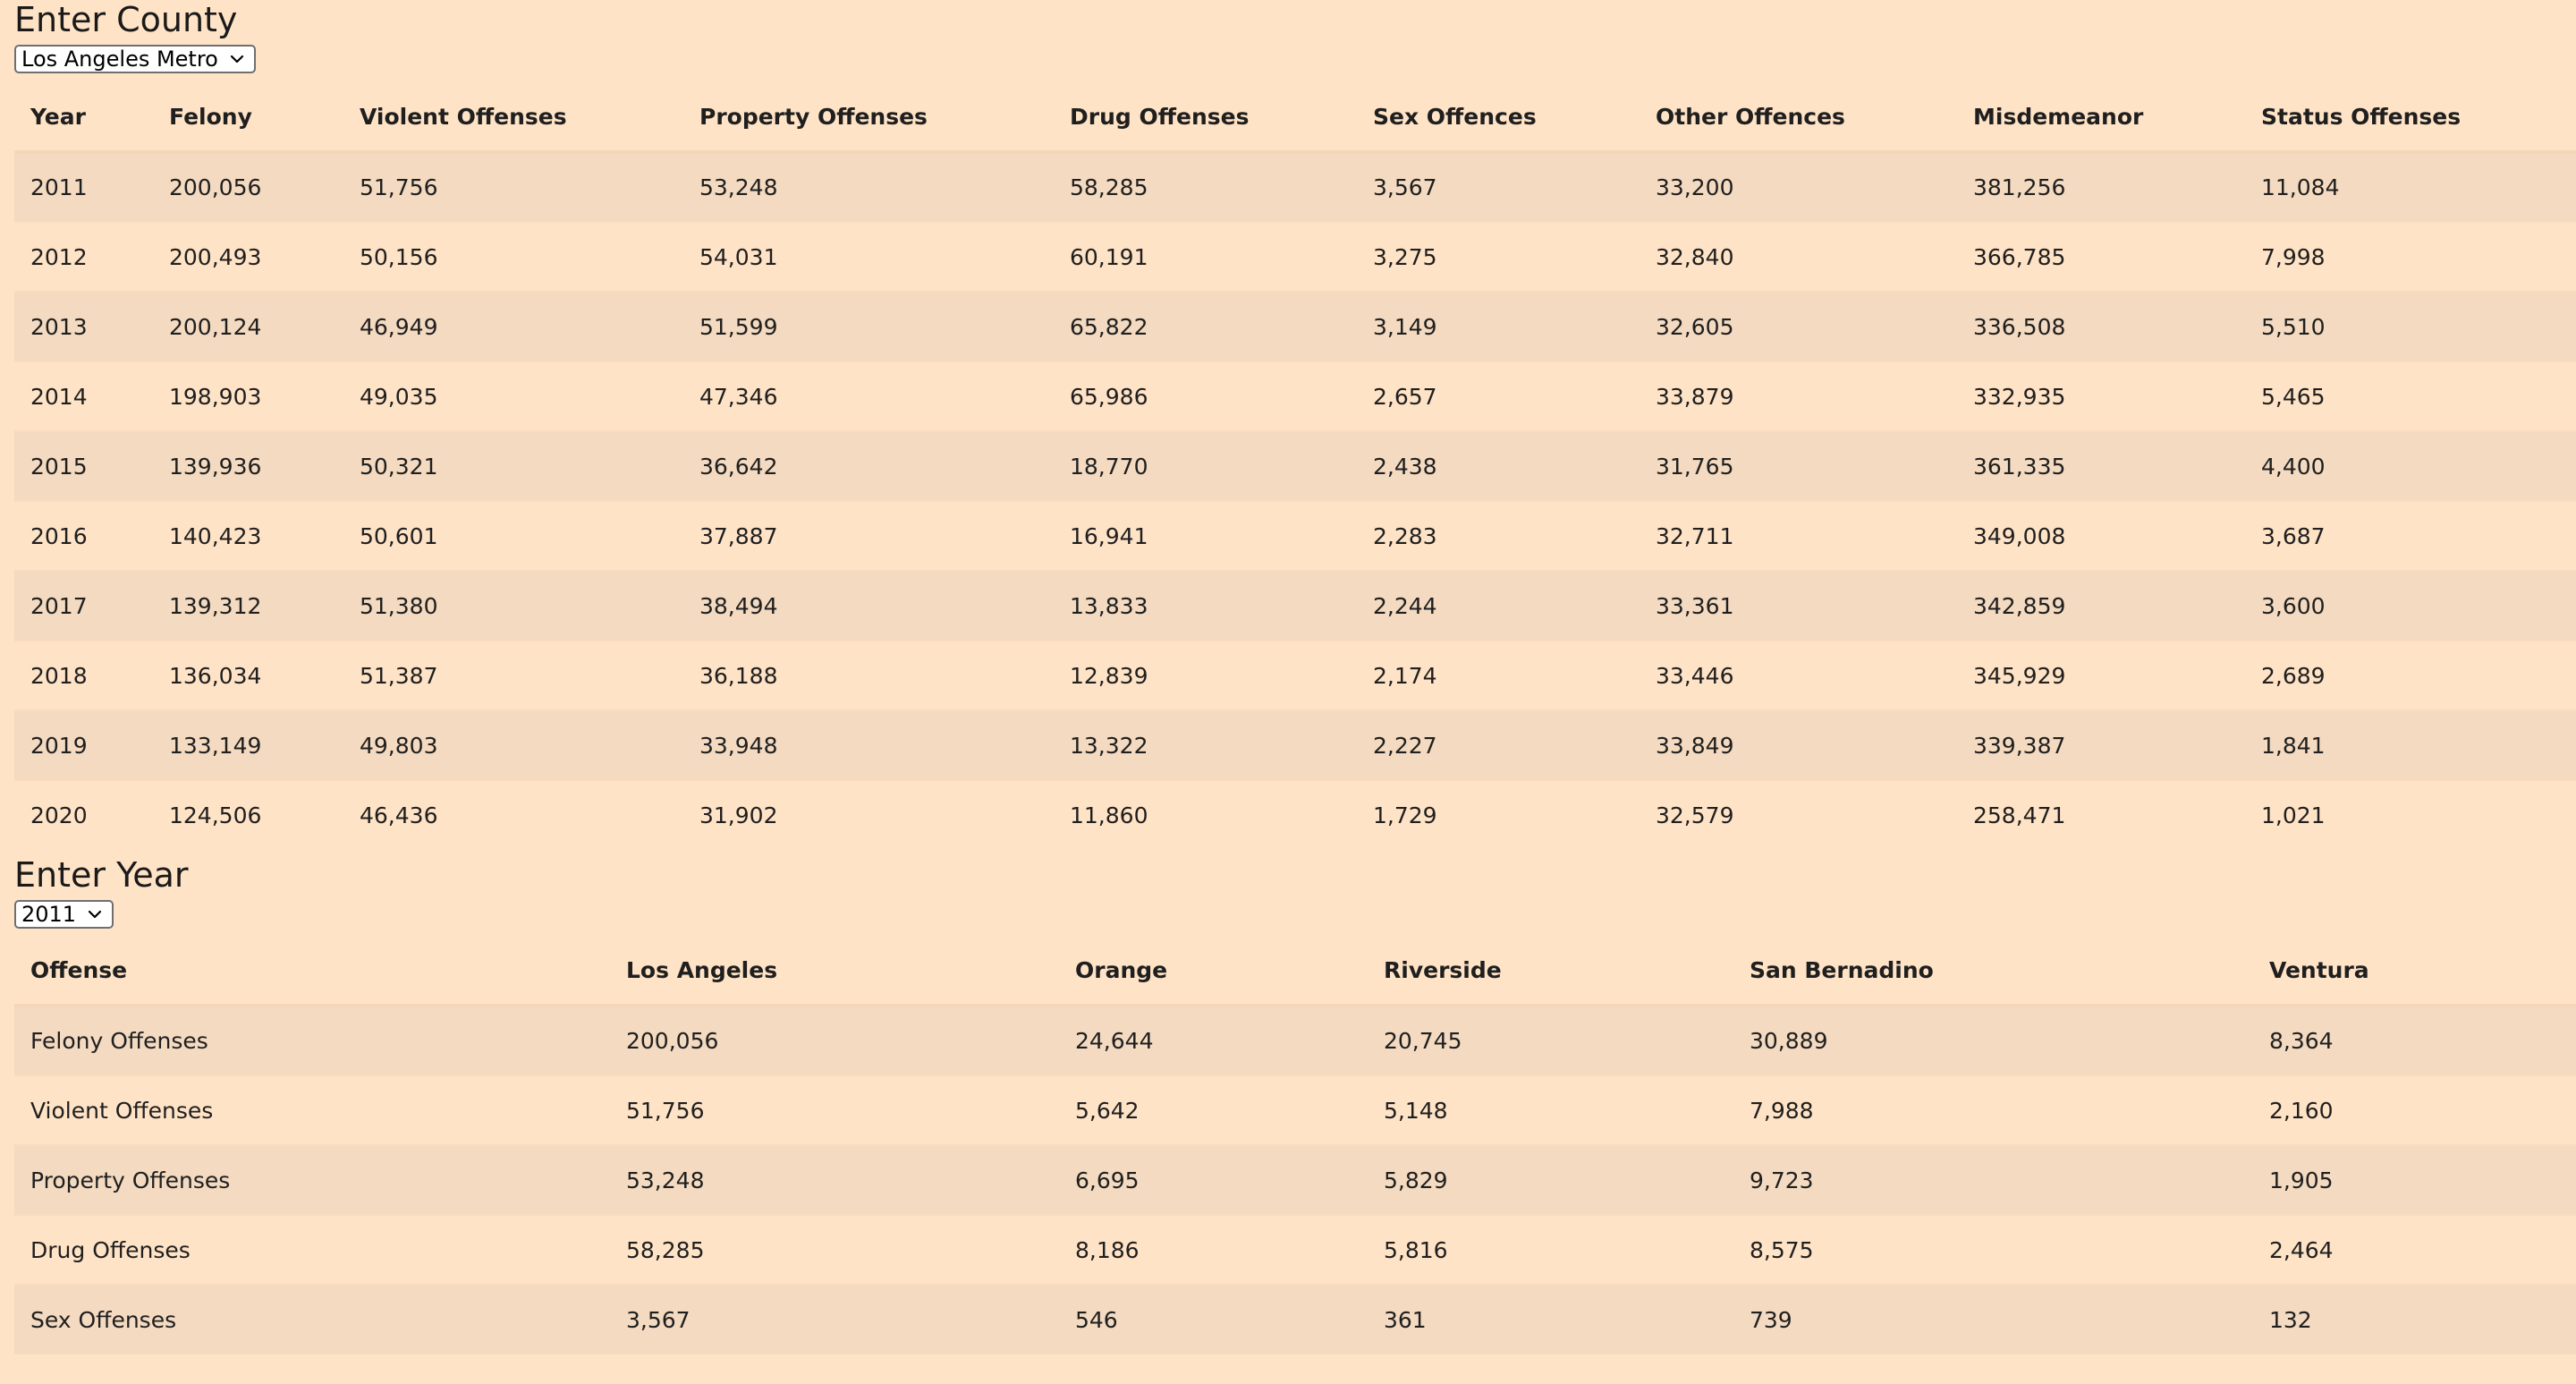 Image resolution: width=2576 pixels, height=1384 pixels. Describe the element at coordinates (834, 1040) in the screenshot. I see `table-cell-los-angeles: 200,056` at that location.